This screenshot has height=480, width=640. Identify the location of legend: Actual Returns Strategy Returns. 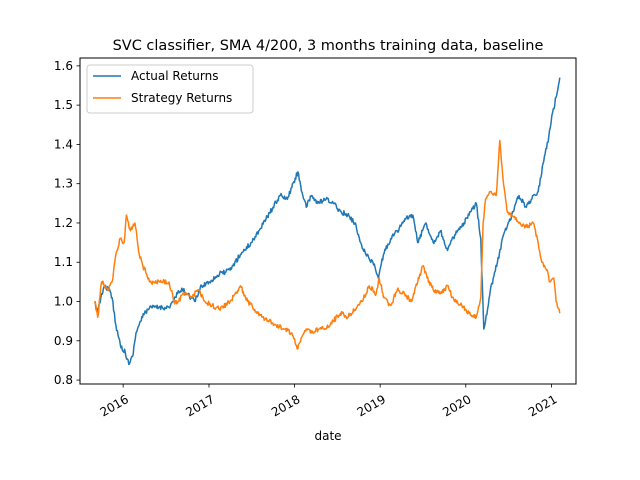
(170, 89).